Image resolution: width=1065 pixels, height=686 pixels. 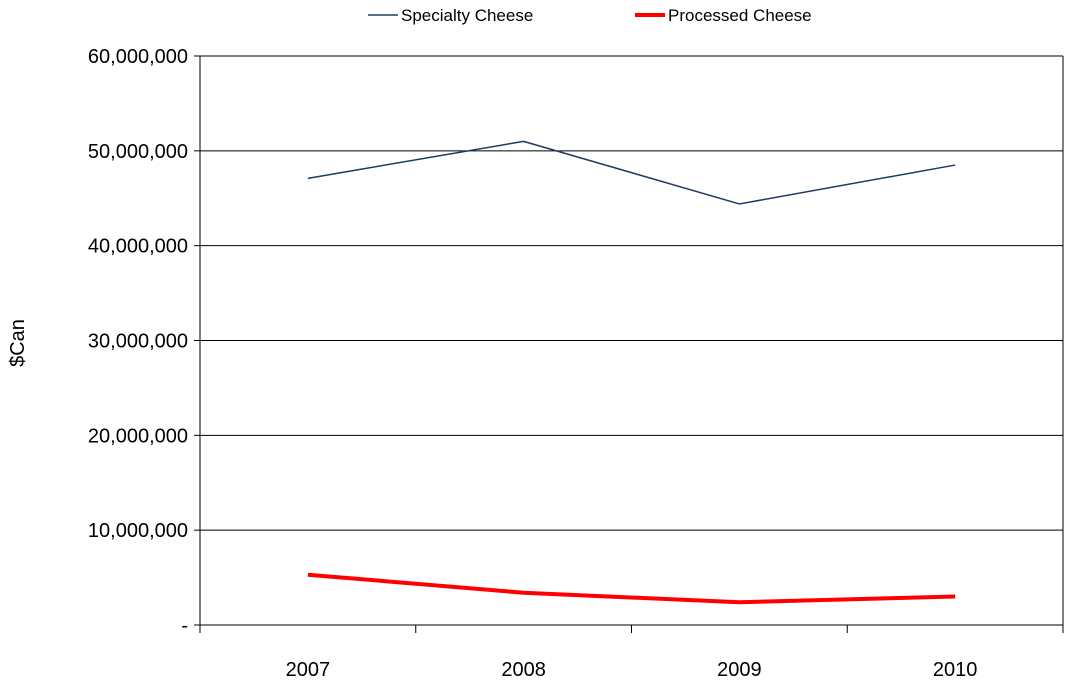 I want to click on y-axis-title: $Can, so click(x=18, y=343).